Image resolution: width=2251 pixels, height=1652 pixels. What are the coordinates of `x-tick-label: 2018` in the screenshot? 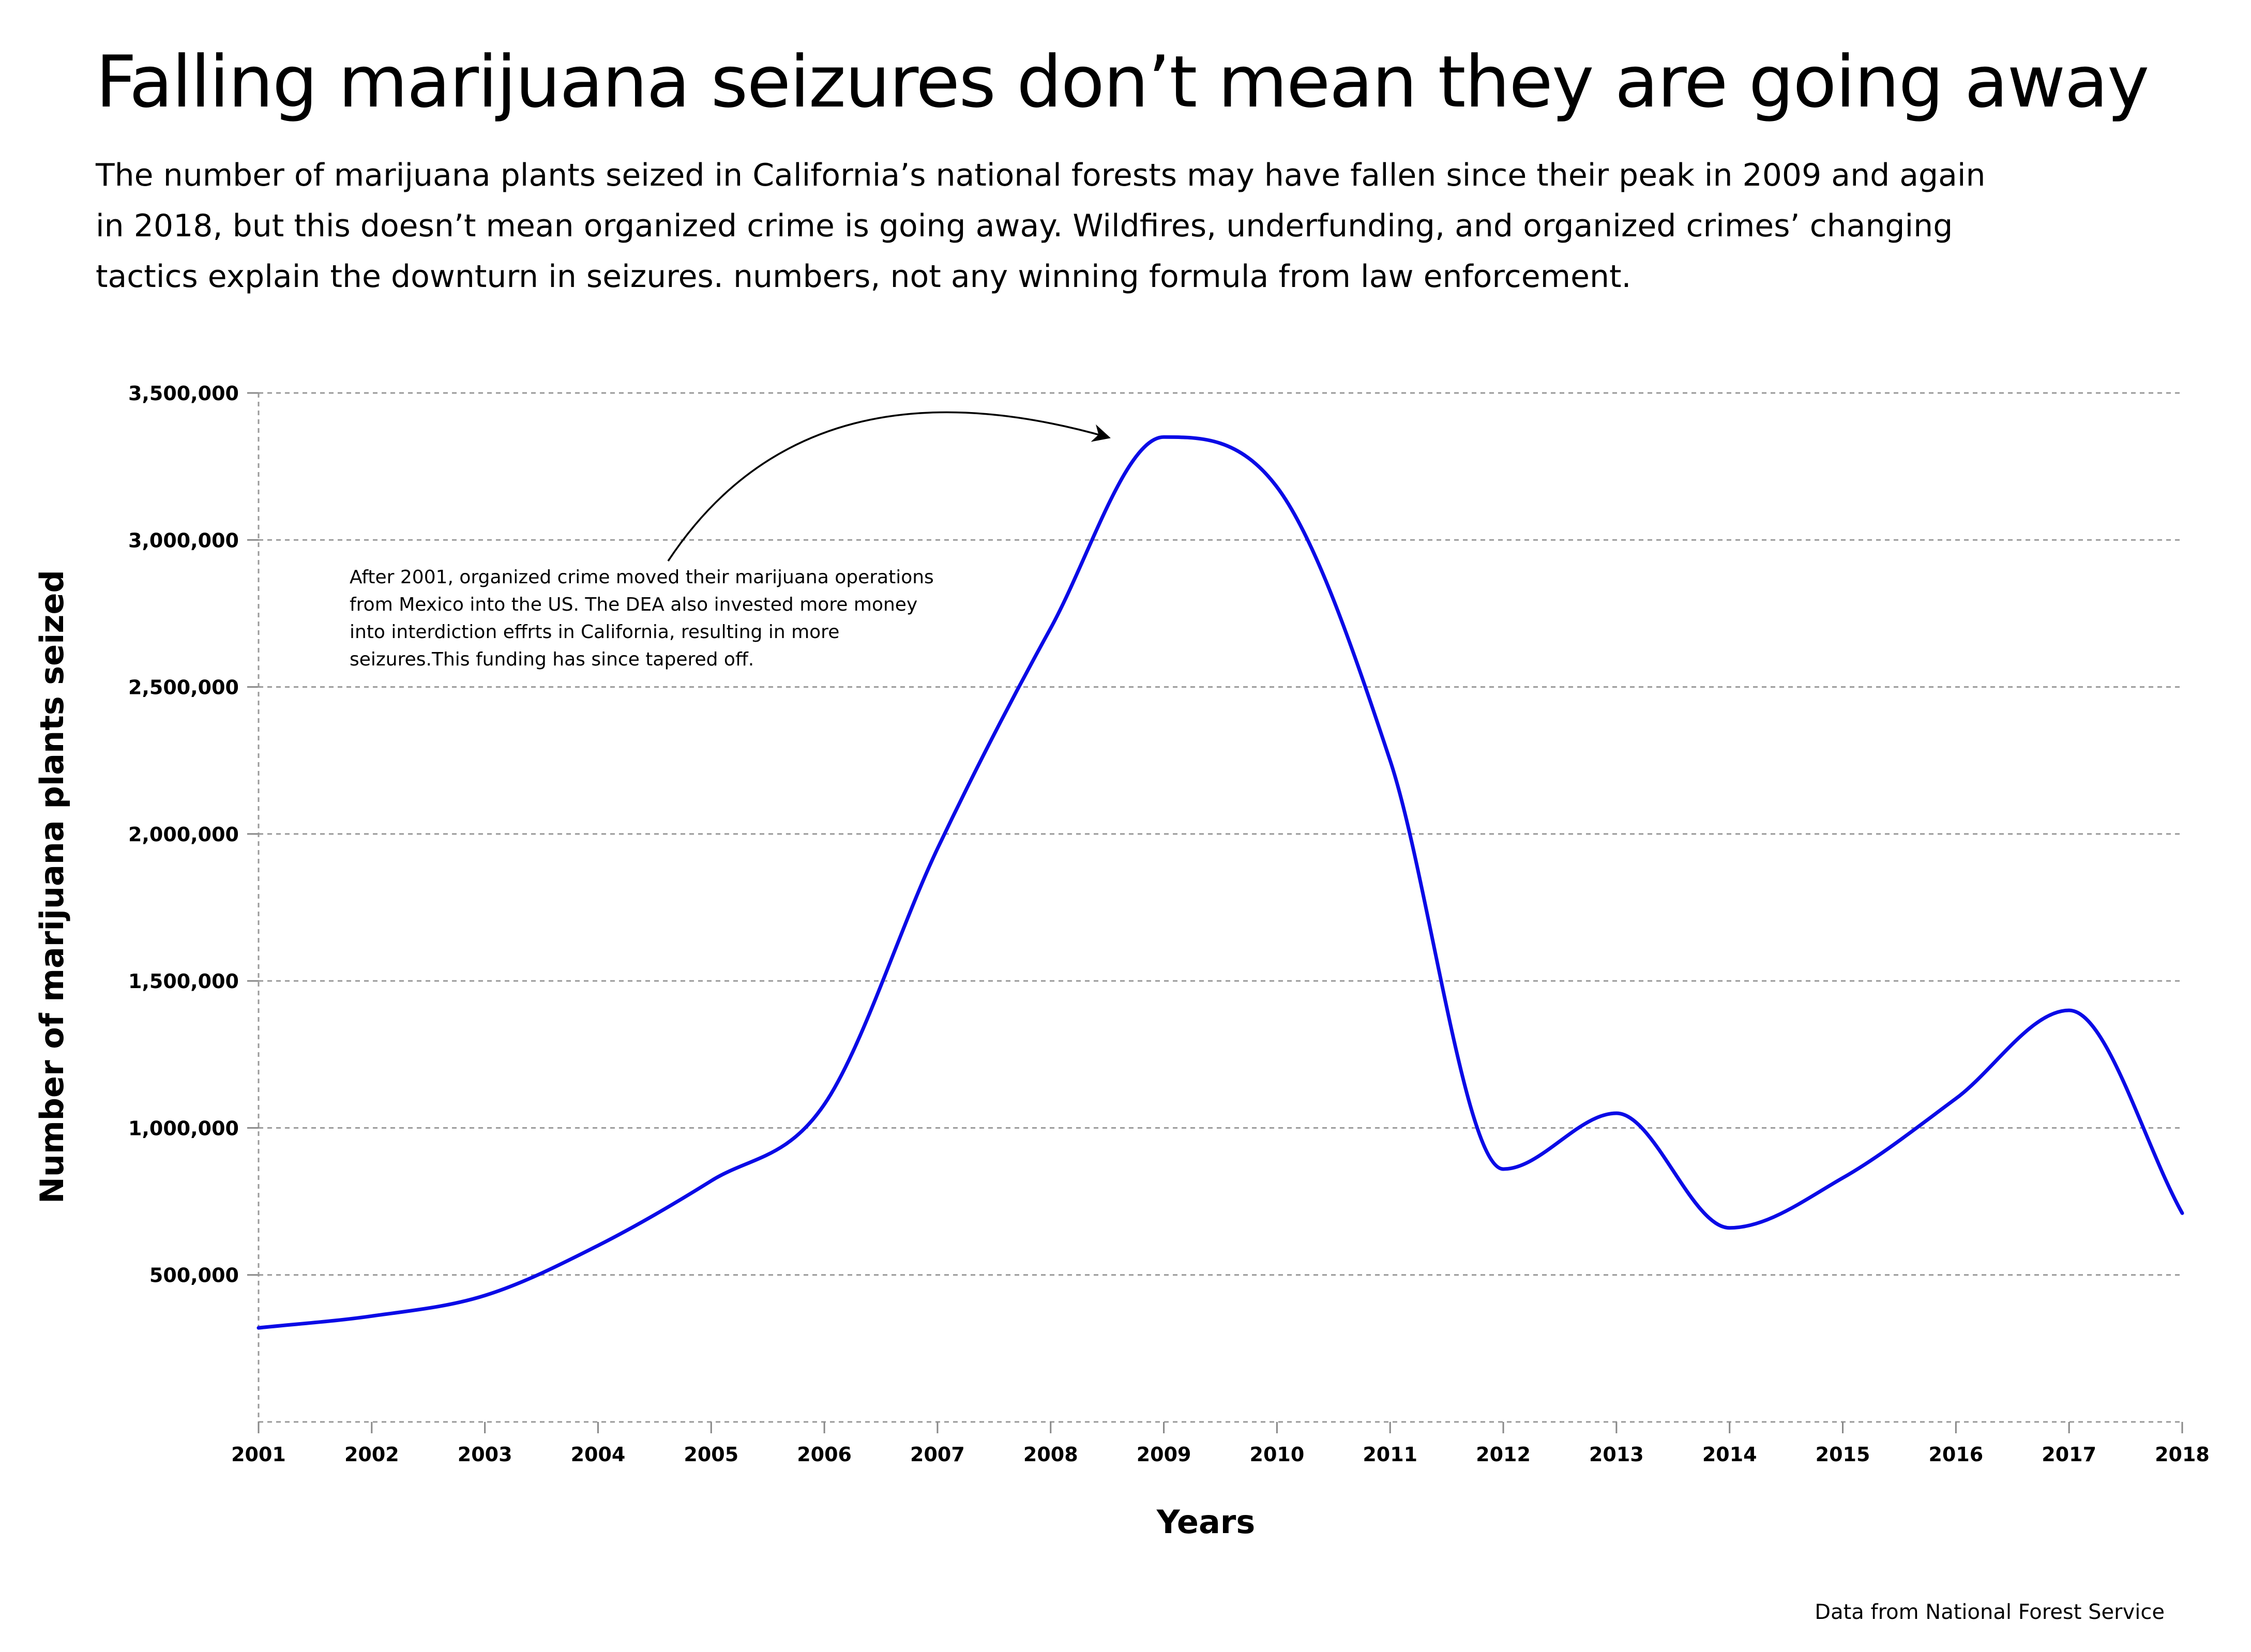 It's located at (2182, 1454).